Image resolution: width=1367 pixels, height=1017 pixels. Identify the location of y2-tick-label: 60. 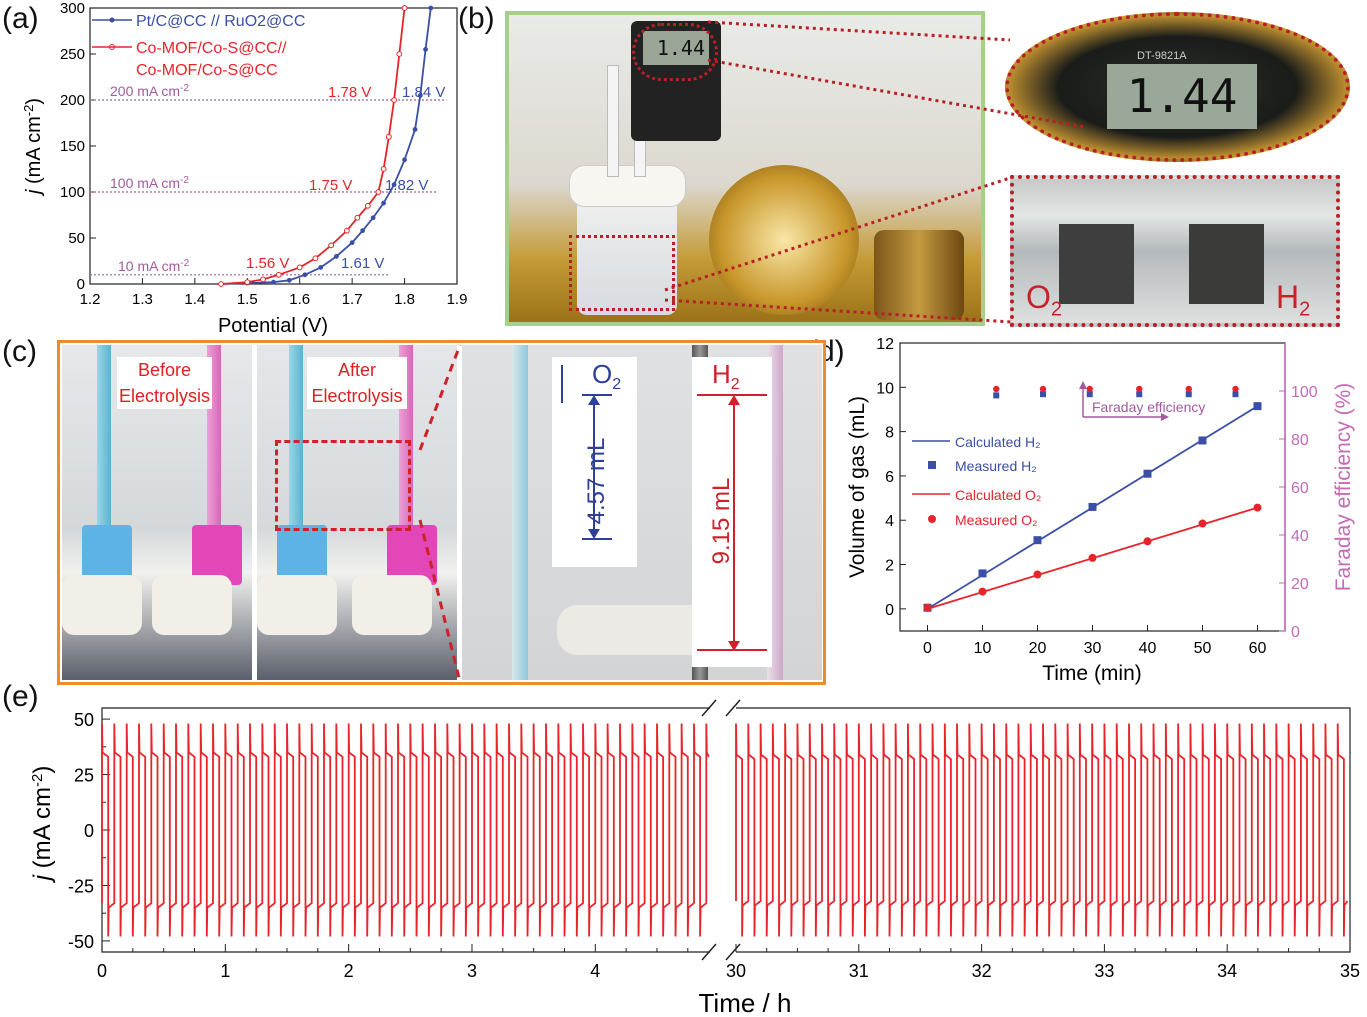
(1300, 488).